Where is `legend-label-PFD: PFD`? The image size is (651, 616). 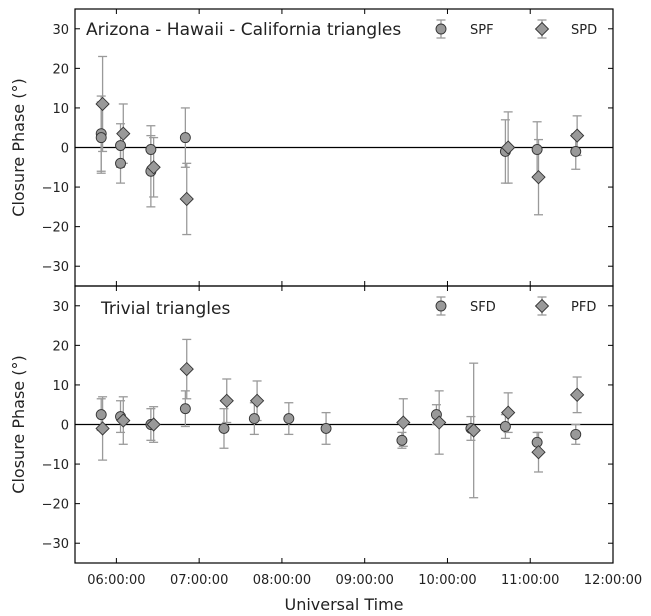
legend-label-PFD: PFD is located at coordinates (583, 307).